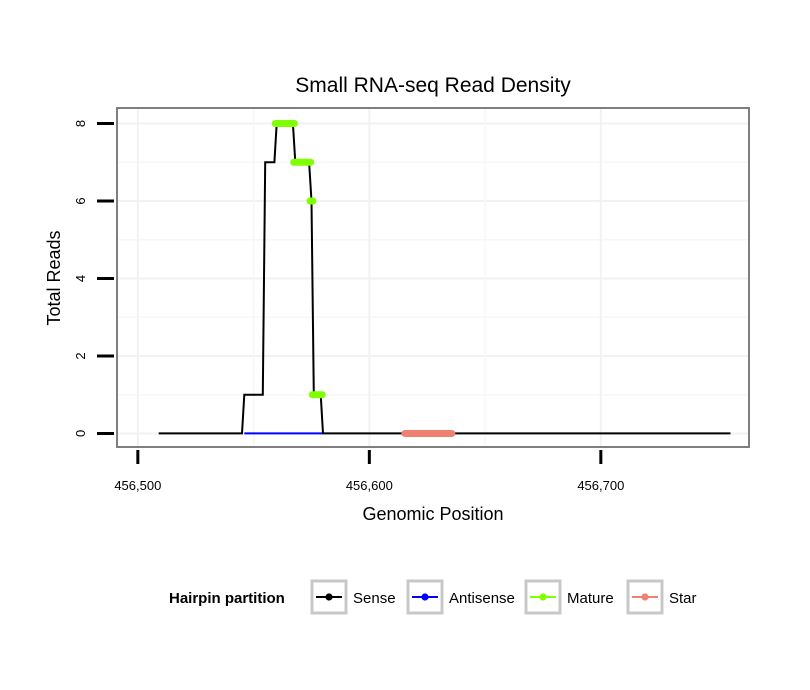 This screenshot has width=810, height=690. What do you see at coordinates (590, 598) in the screenshot?
I see `legend-label: Mature` at bounding box center [590, 598].